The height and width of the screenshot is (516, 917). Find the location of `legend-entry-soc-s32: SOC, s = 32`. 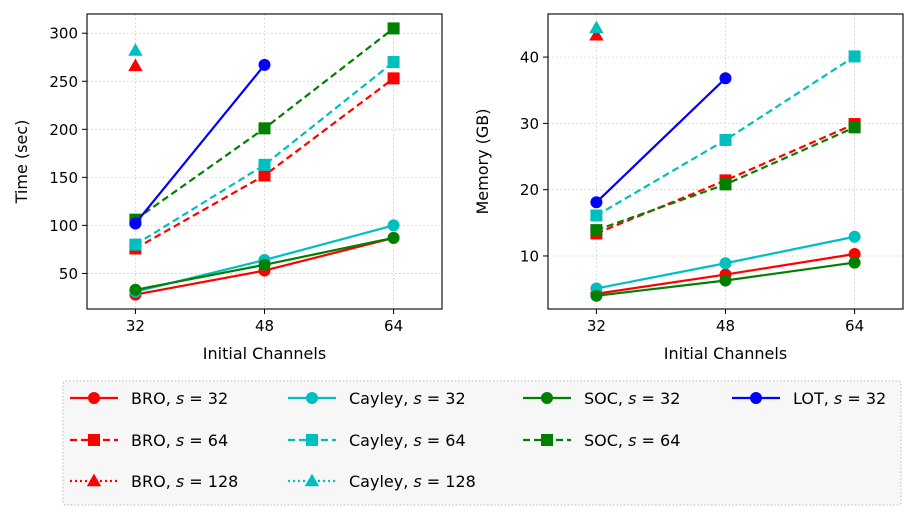

legend-entry-soc-s32: SOC, s = 32 is located at coordinates (601, 398).